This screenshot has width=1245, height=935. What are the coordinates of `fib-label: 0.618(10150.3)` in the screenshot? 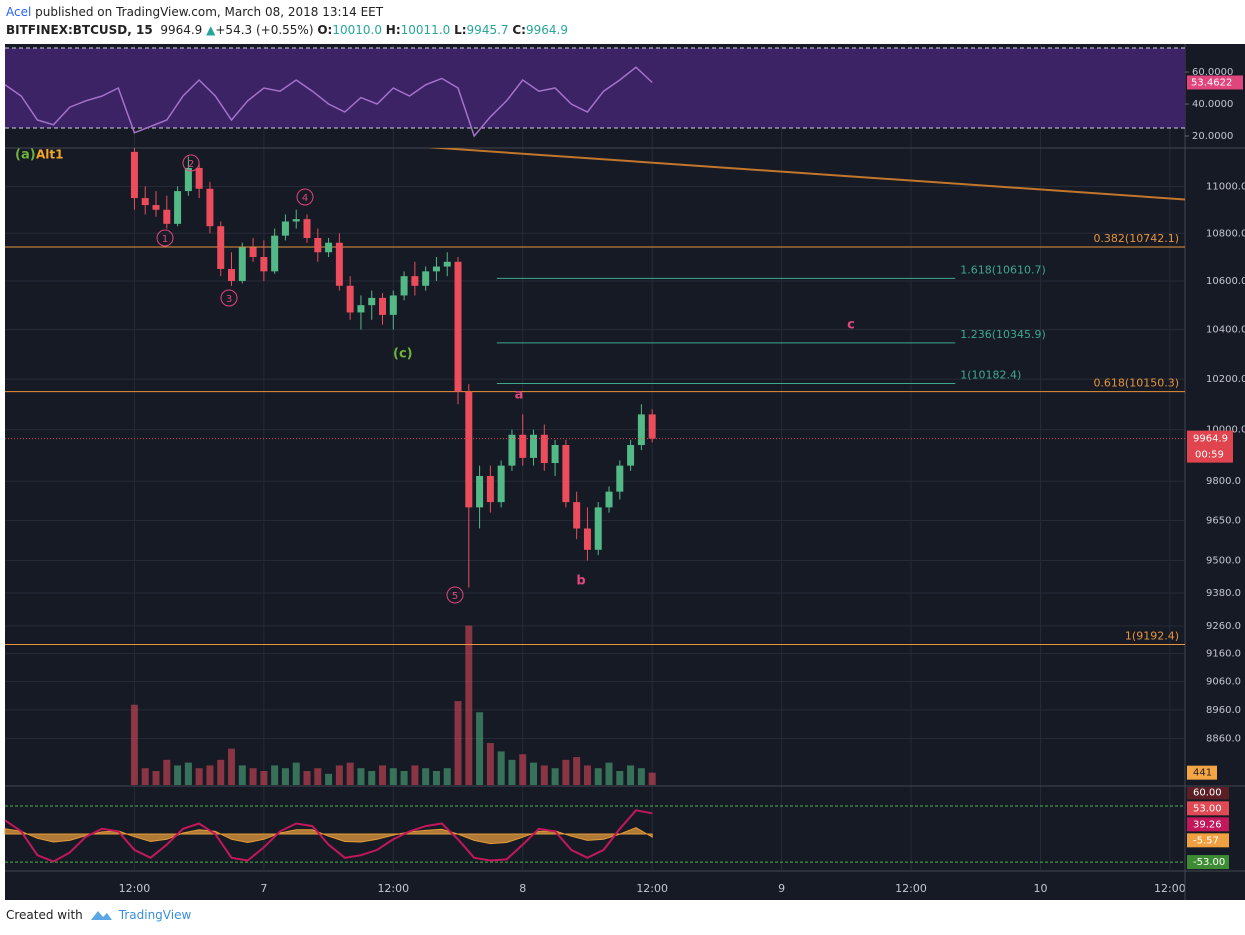 It's located at (1136, 383).